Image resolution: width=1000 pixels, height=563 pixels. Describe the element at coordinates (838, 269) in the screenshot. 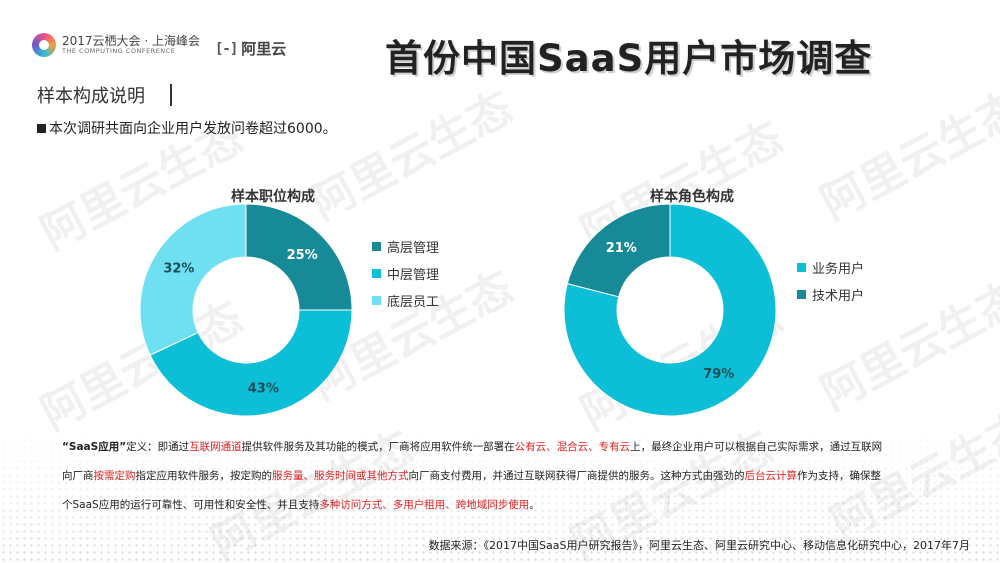

I see `legend-label: 业务用户` at that location.